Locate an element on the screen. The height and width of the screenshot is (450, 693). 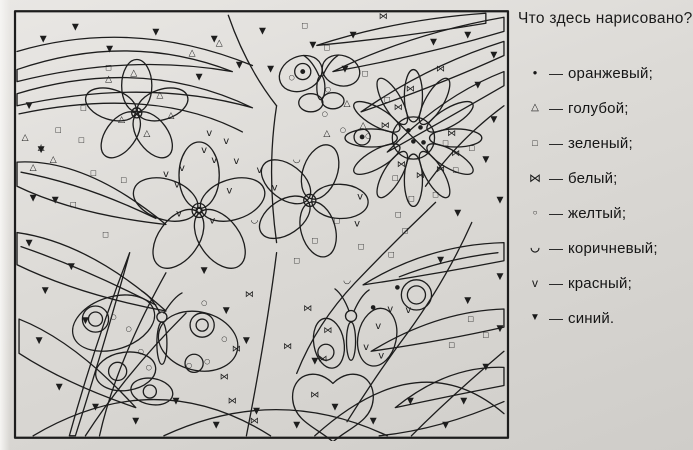
flower-center-left is located at coordinates (199, 205).